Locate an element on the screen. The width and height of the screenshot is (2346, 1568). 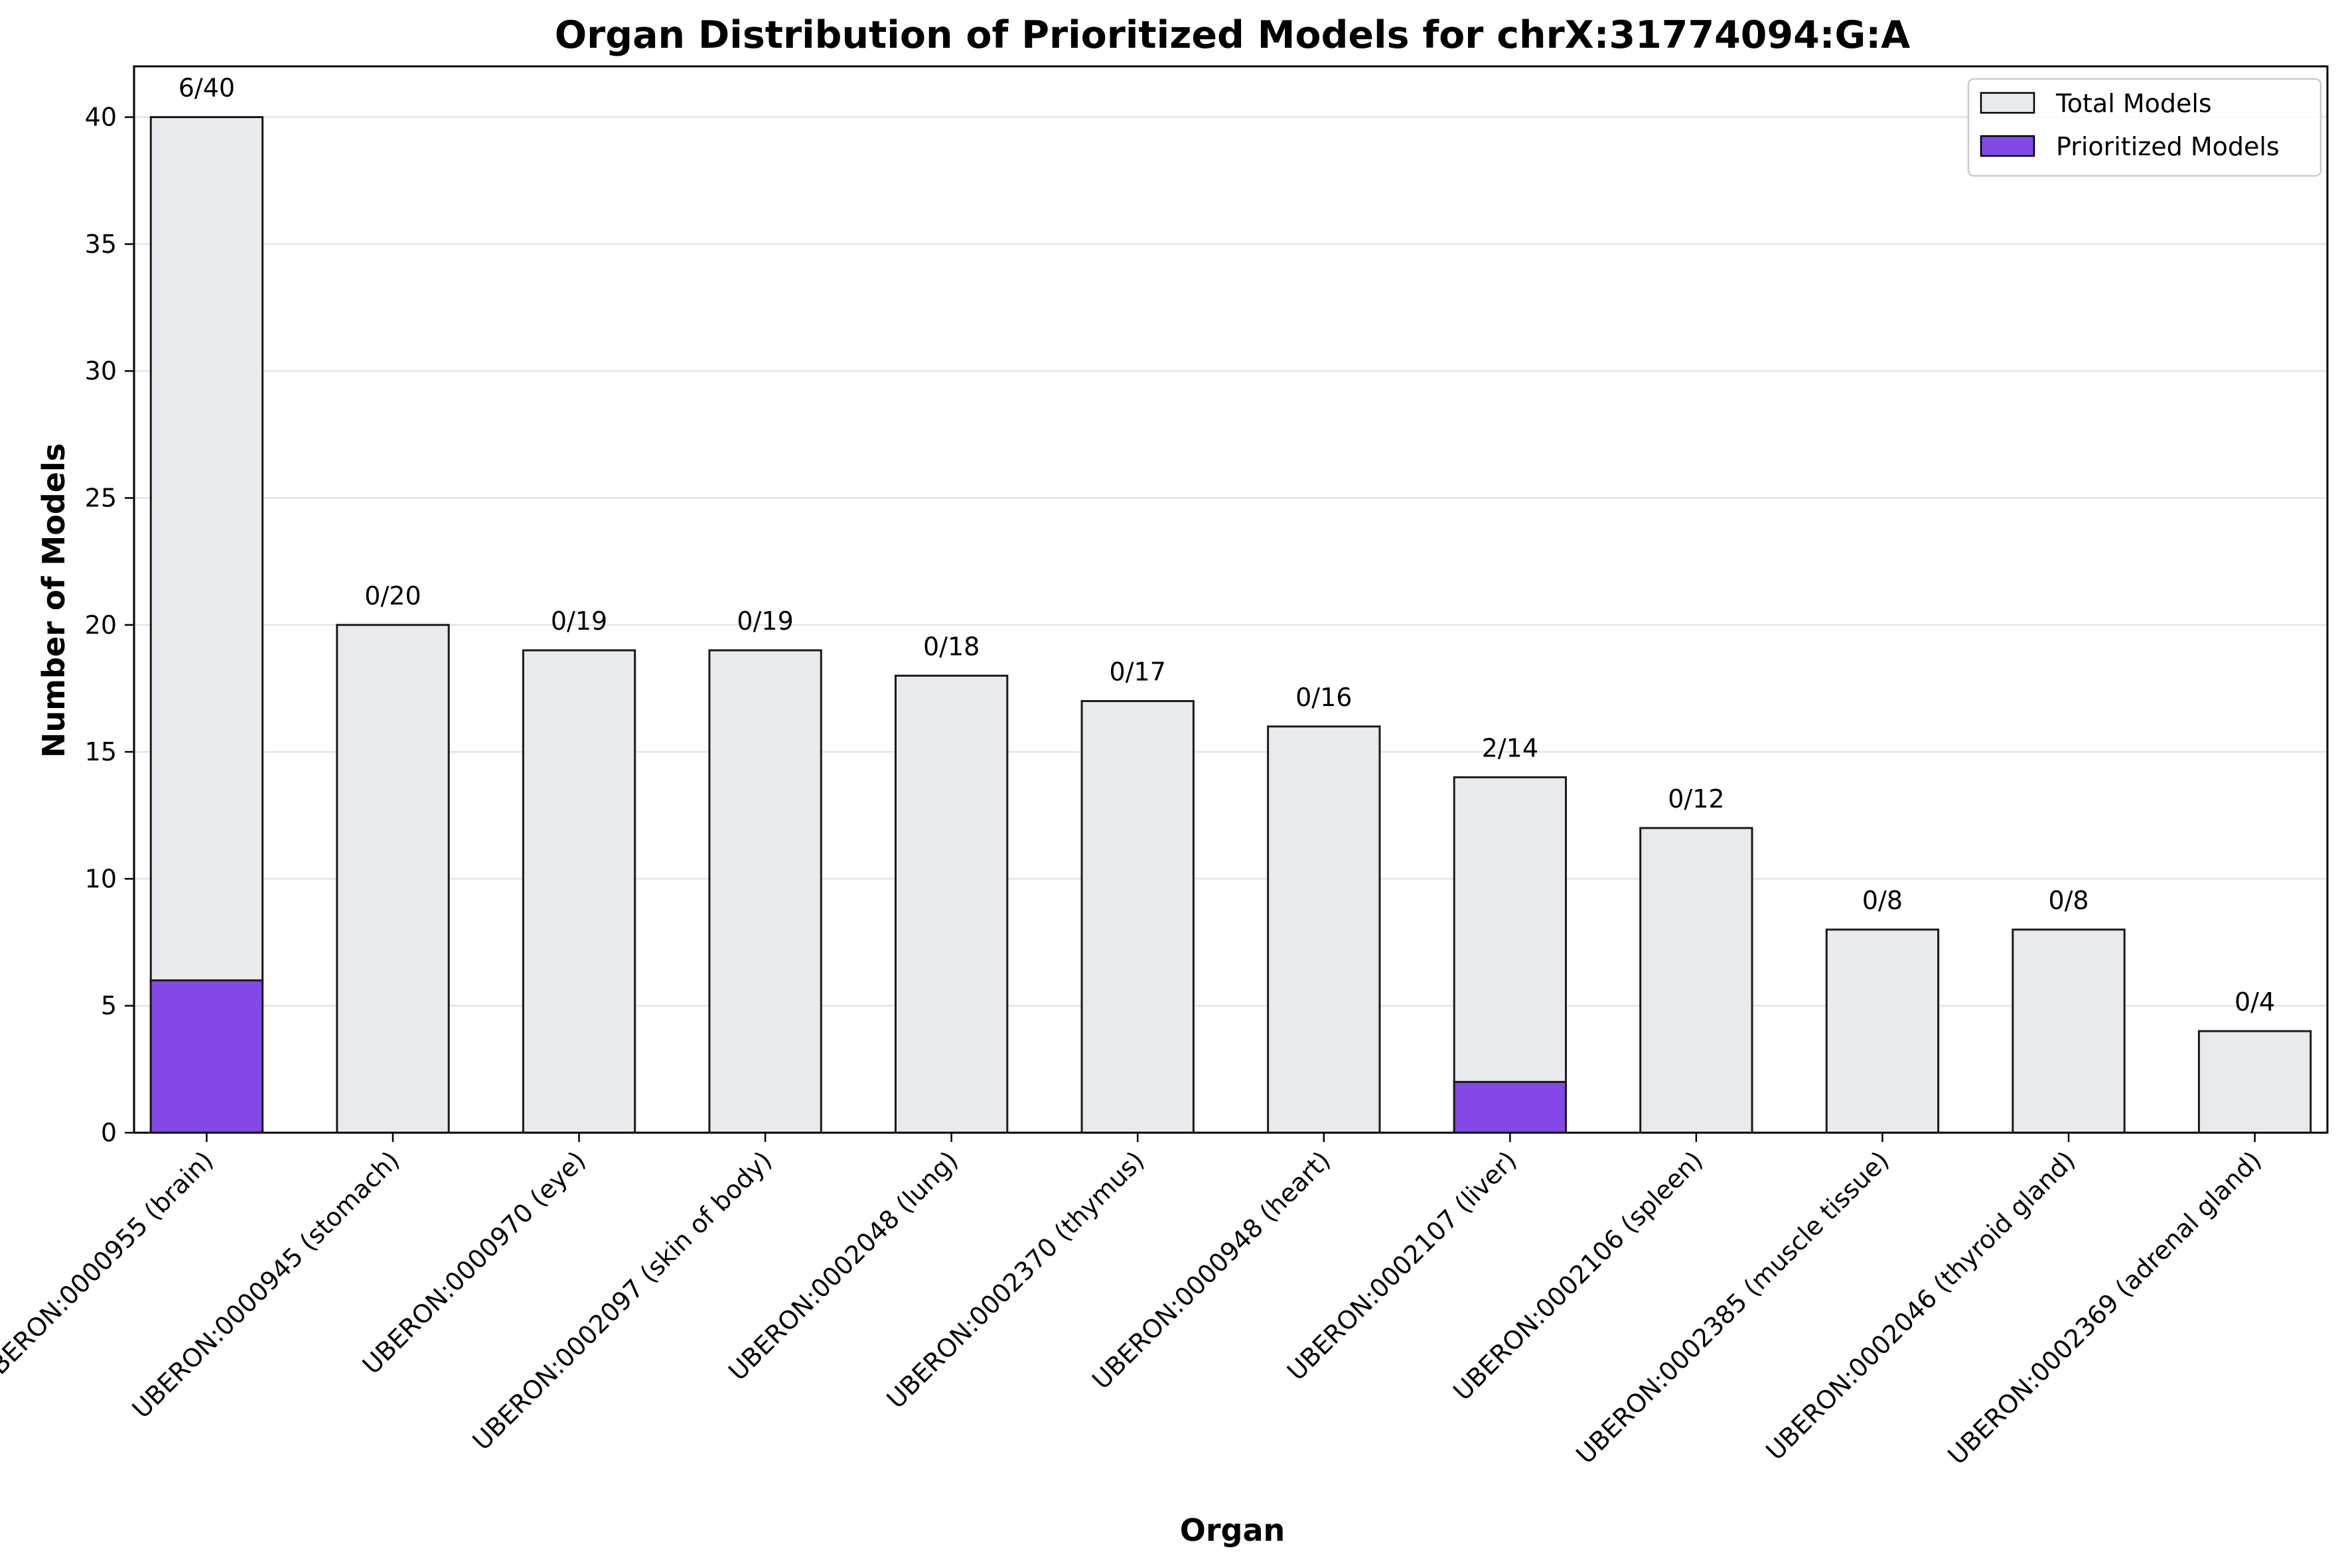
bar-value-label: 0/12 is located at coordinates (1696, 799).